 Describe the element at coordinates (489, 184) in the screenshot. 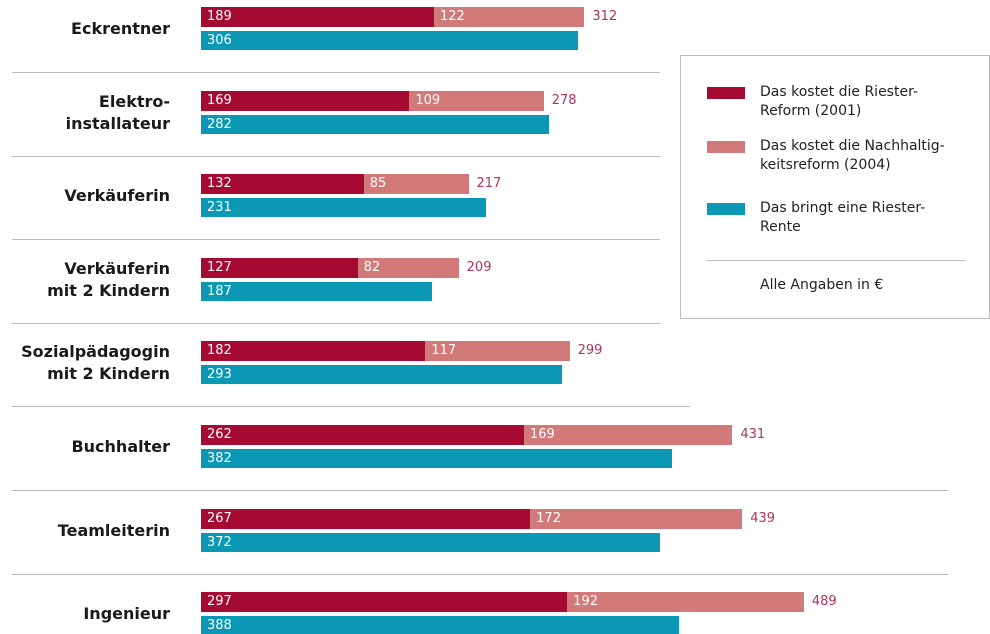

I see `total-label: 217` at that location.